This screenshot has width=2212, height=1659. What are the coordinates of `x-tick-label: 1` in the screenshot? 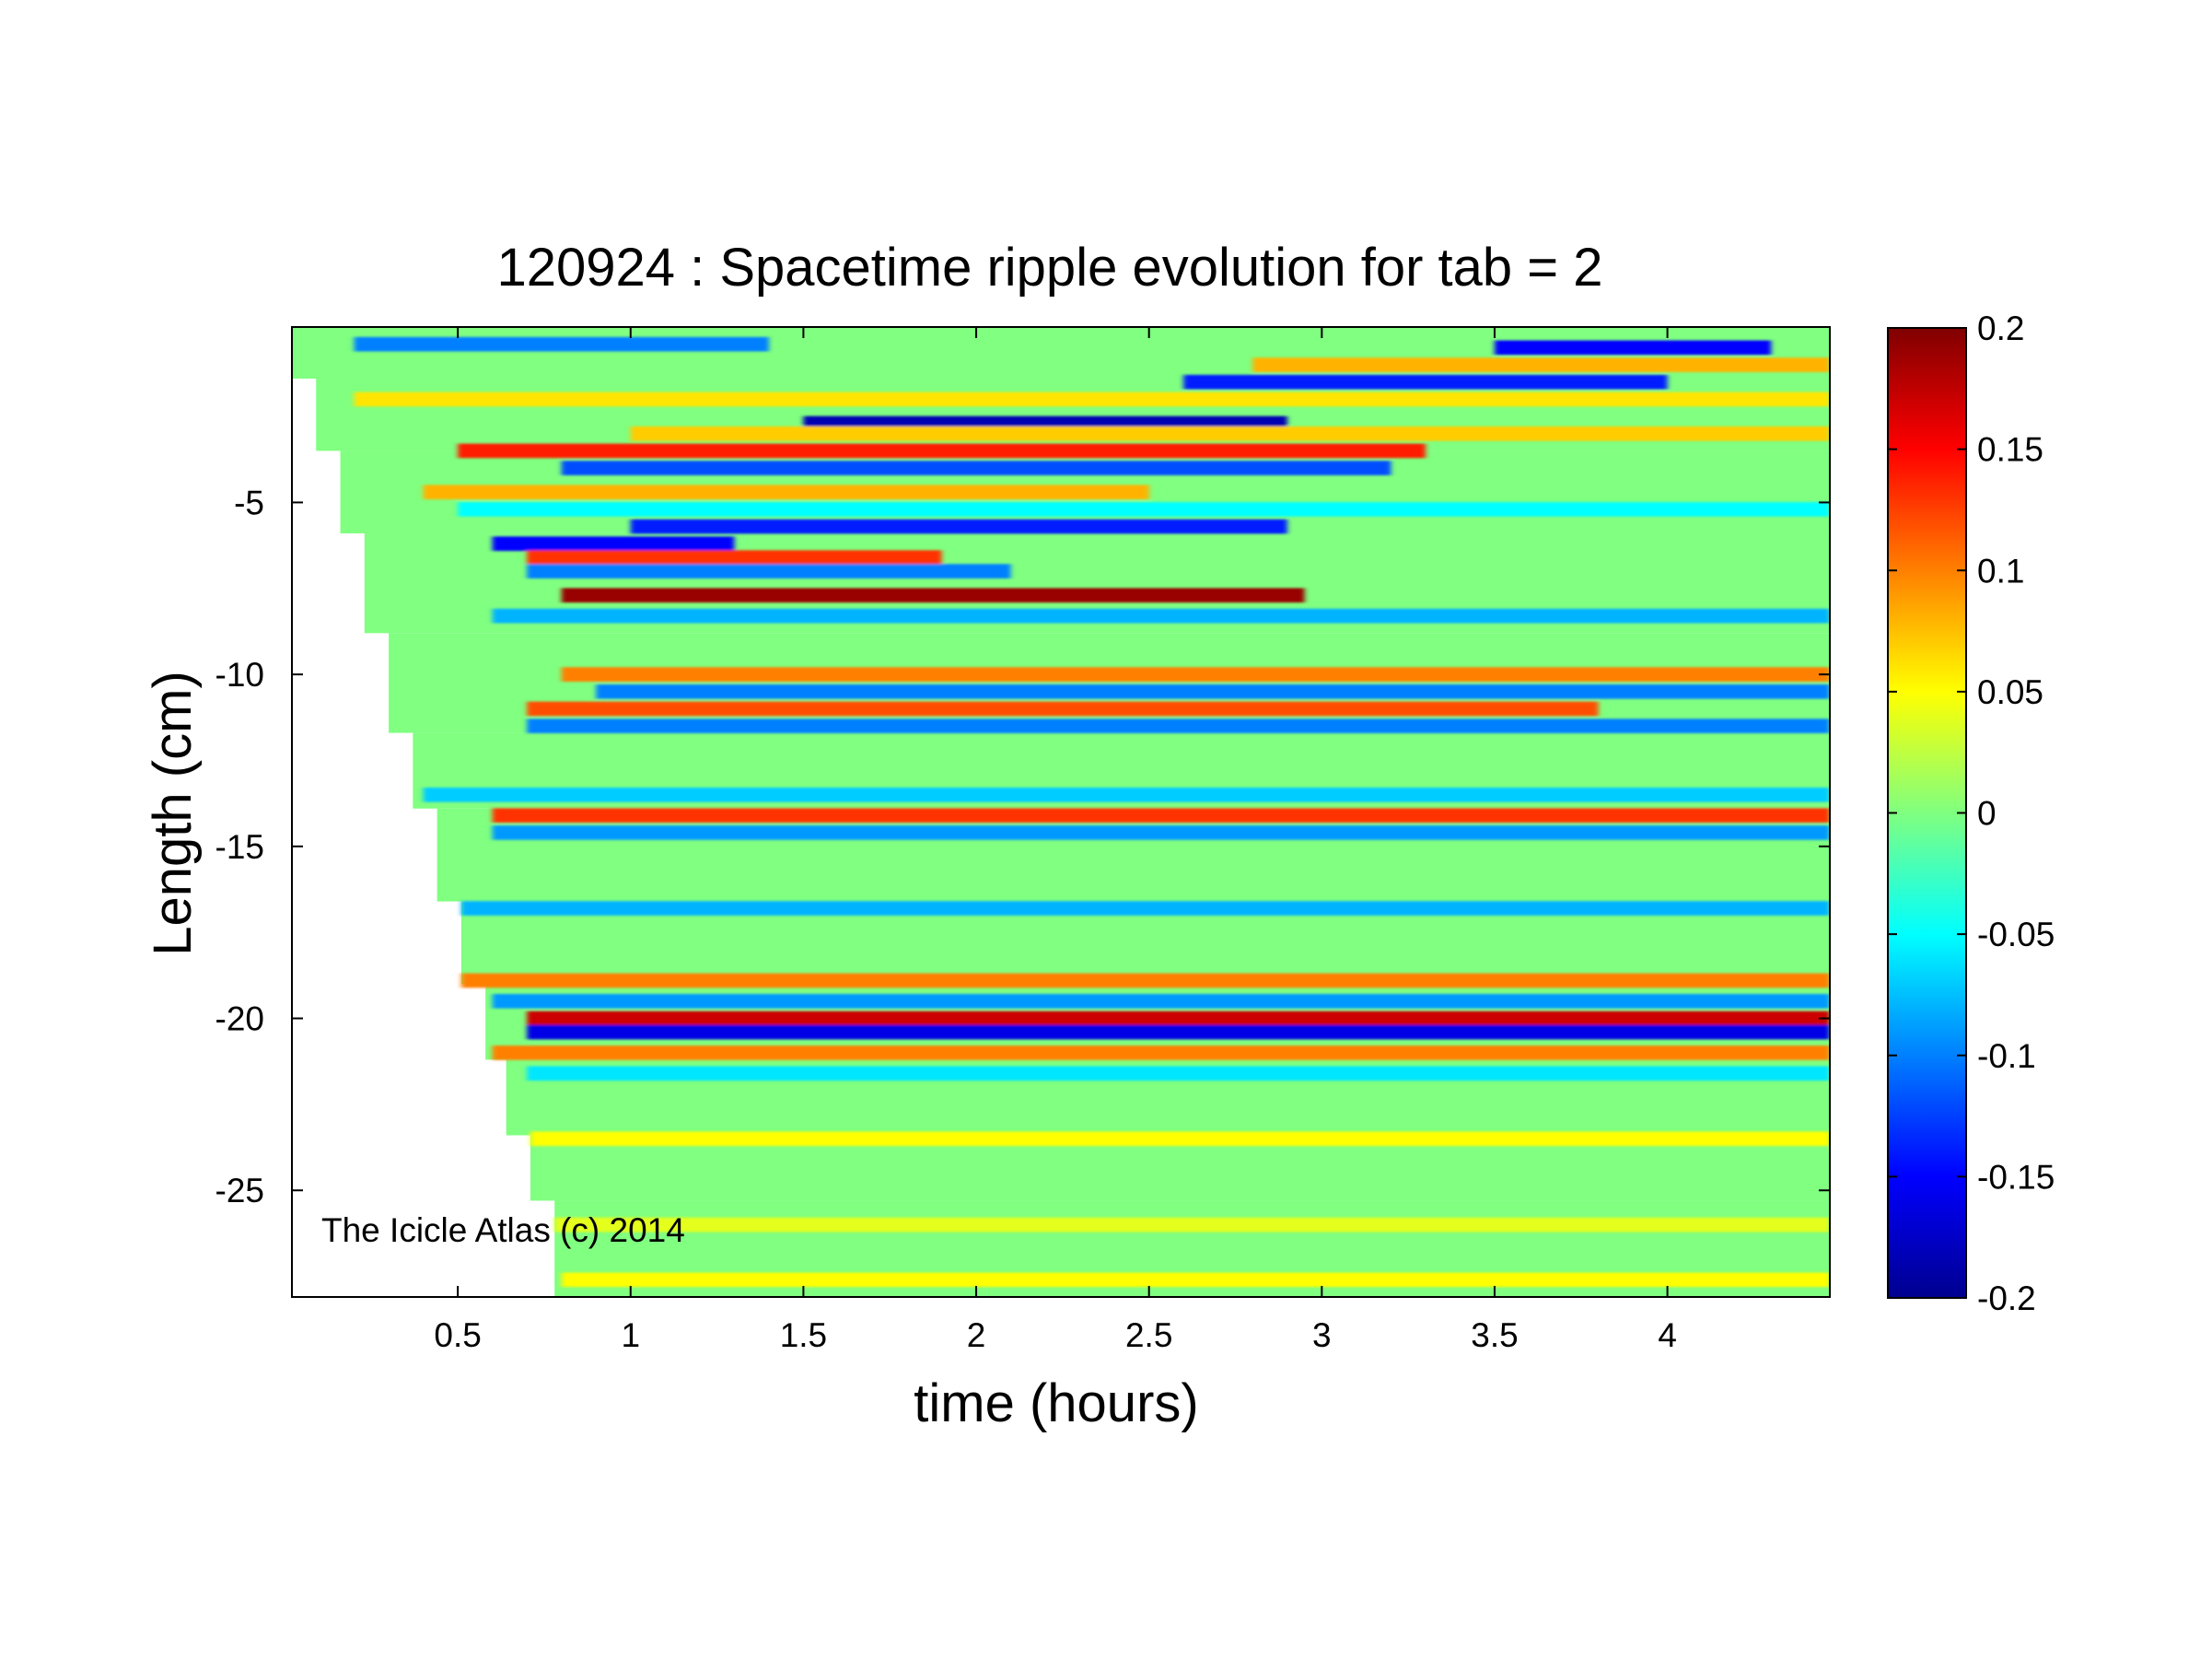 It's located at (631, 1335).